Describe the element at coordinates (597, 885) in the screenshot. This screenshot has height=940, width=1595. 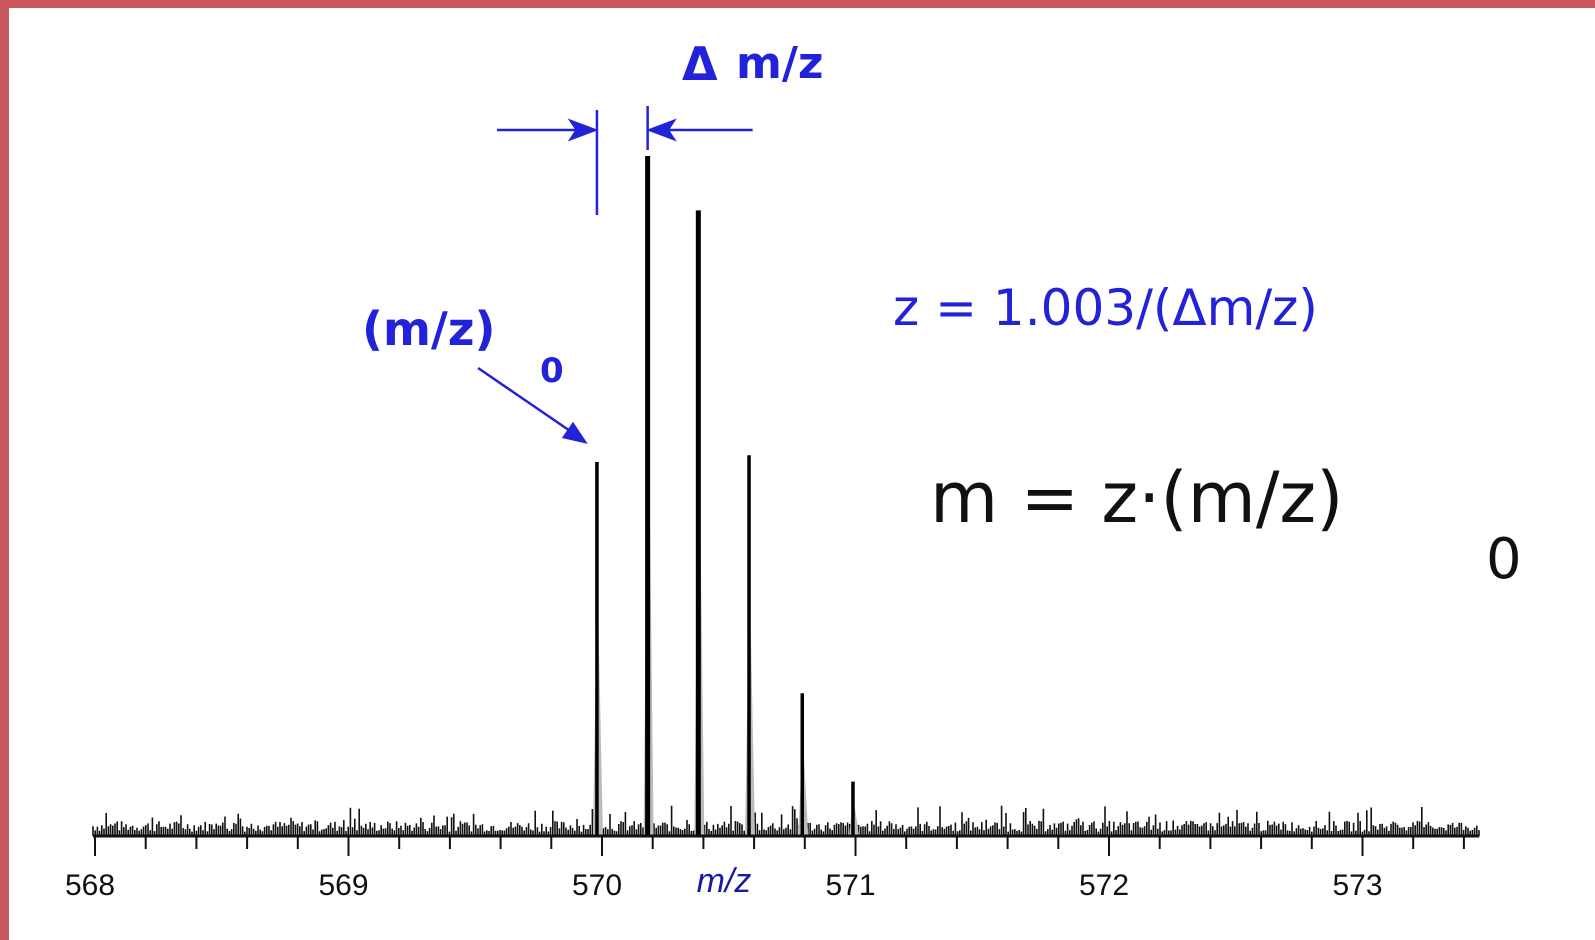
I see `x-tick-label: 570` at that location.